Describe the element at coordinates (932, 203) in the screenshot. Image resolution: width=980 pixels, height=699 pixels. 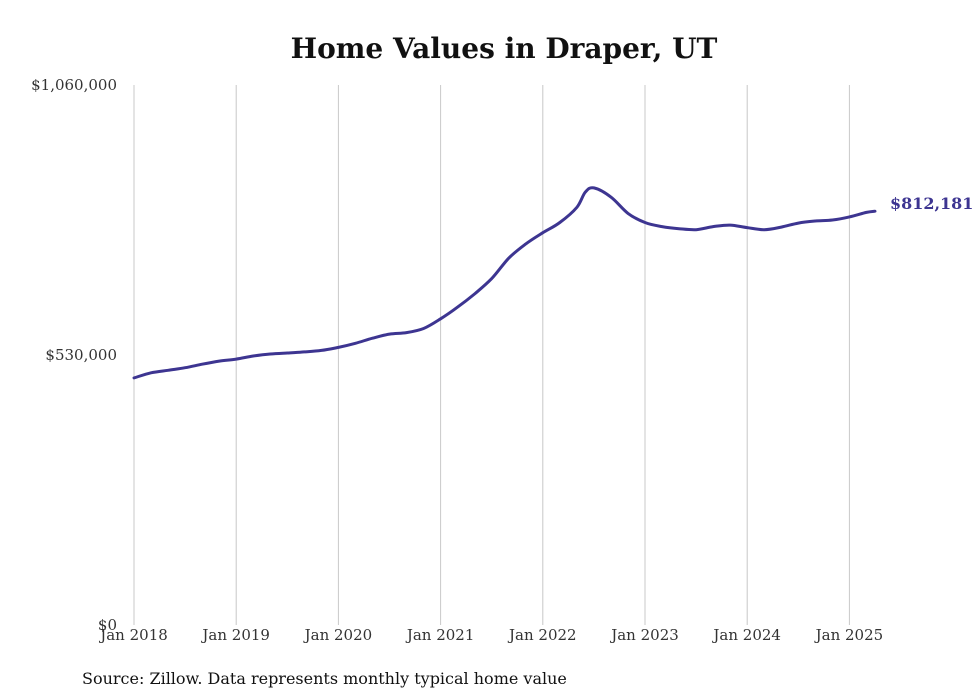
I see `end-value-label: $812,181` at that location.